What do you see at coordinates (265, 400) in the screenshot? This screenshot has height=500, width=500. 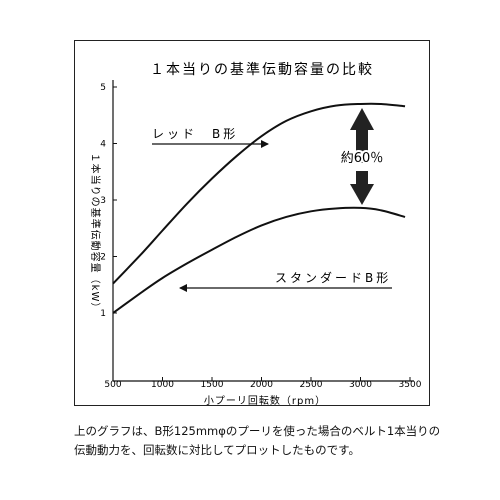 I see `x-axis-label: 小プーリ回転数（rpm）` at bounding box center [265, 400].